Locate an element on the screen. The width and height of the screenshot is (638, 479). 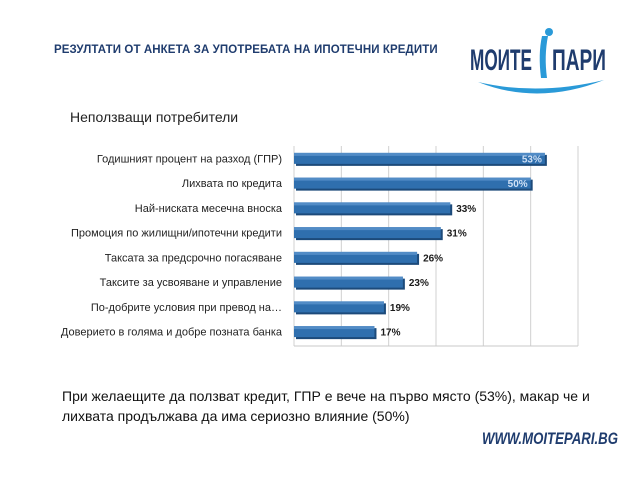
logo-part1: МОИТЕ is located at coordinates (501, 60).